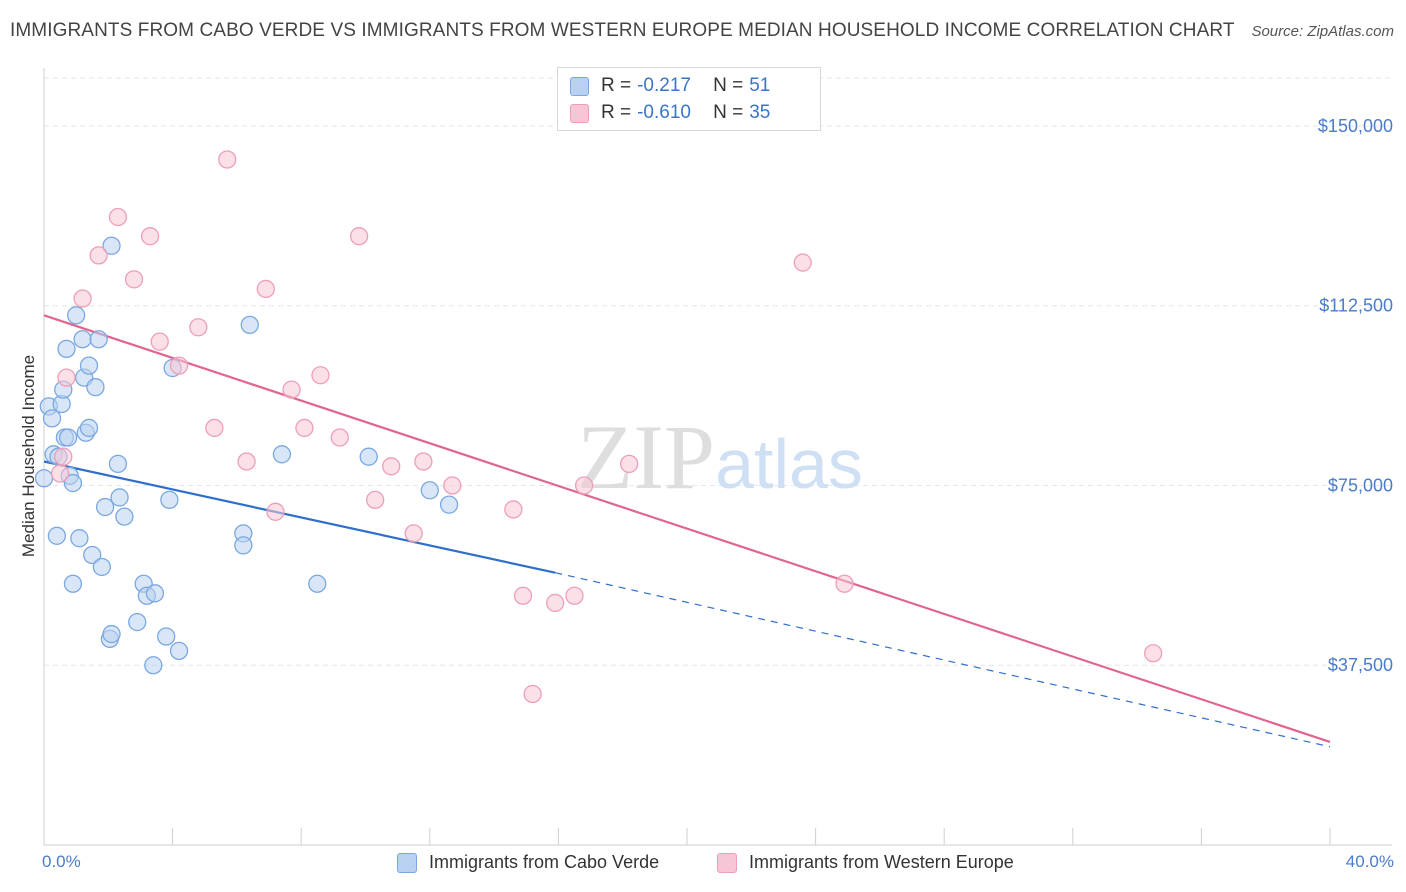  What do you see at coordinates (789, 464) in the screenshot?
I see `watermark-atlas: atlas` at bounding box center [789, 464].